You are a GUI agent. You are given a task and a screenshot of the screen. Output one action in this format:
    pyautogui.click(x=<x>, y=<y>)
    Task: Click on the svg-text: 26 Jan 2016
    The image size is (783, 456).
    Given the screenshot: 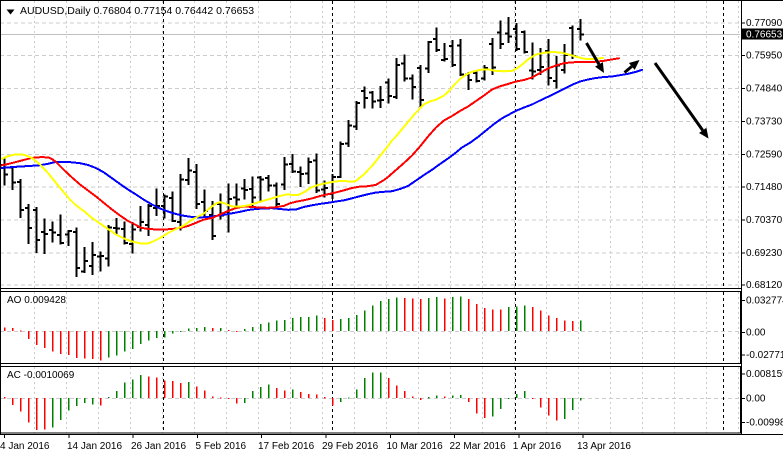 What is the action you would take?
    pyautogui.click(x=158, y=446)
    